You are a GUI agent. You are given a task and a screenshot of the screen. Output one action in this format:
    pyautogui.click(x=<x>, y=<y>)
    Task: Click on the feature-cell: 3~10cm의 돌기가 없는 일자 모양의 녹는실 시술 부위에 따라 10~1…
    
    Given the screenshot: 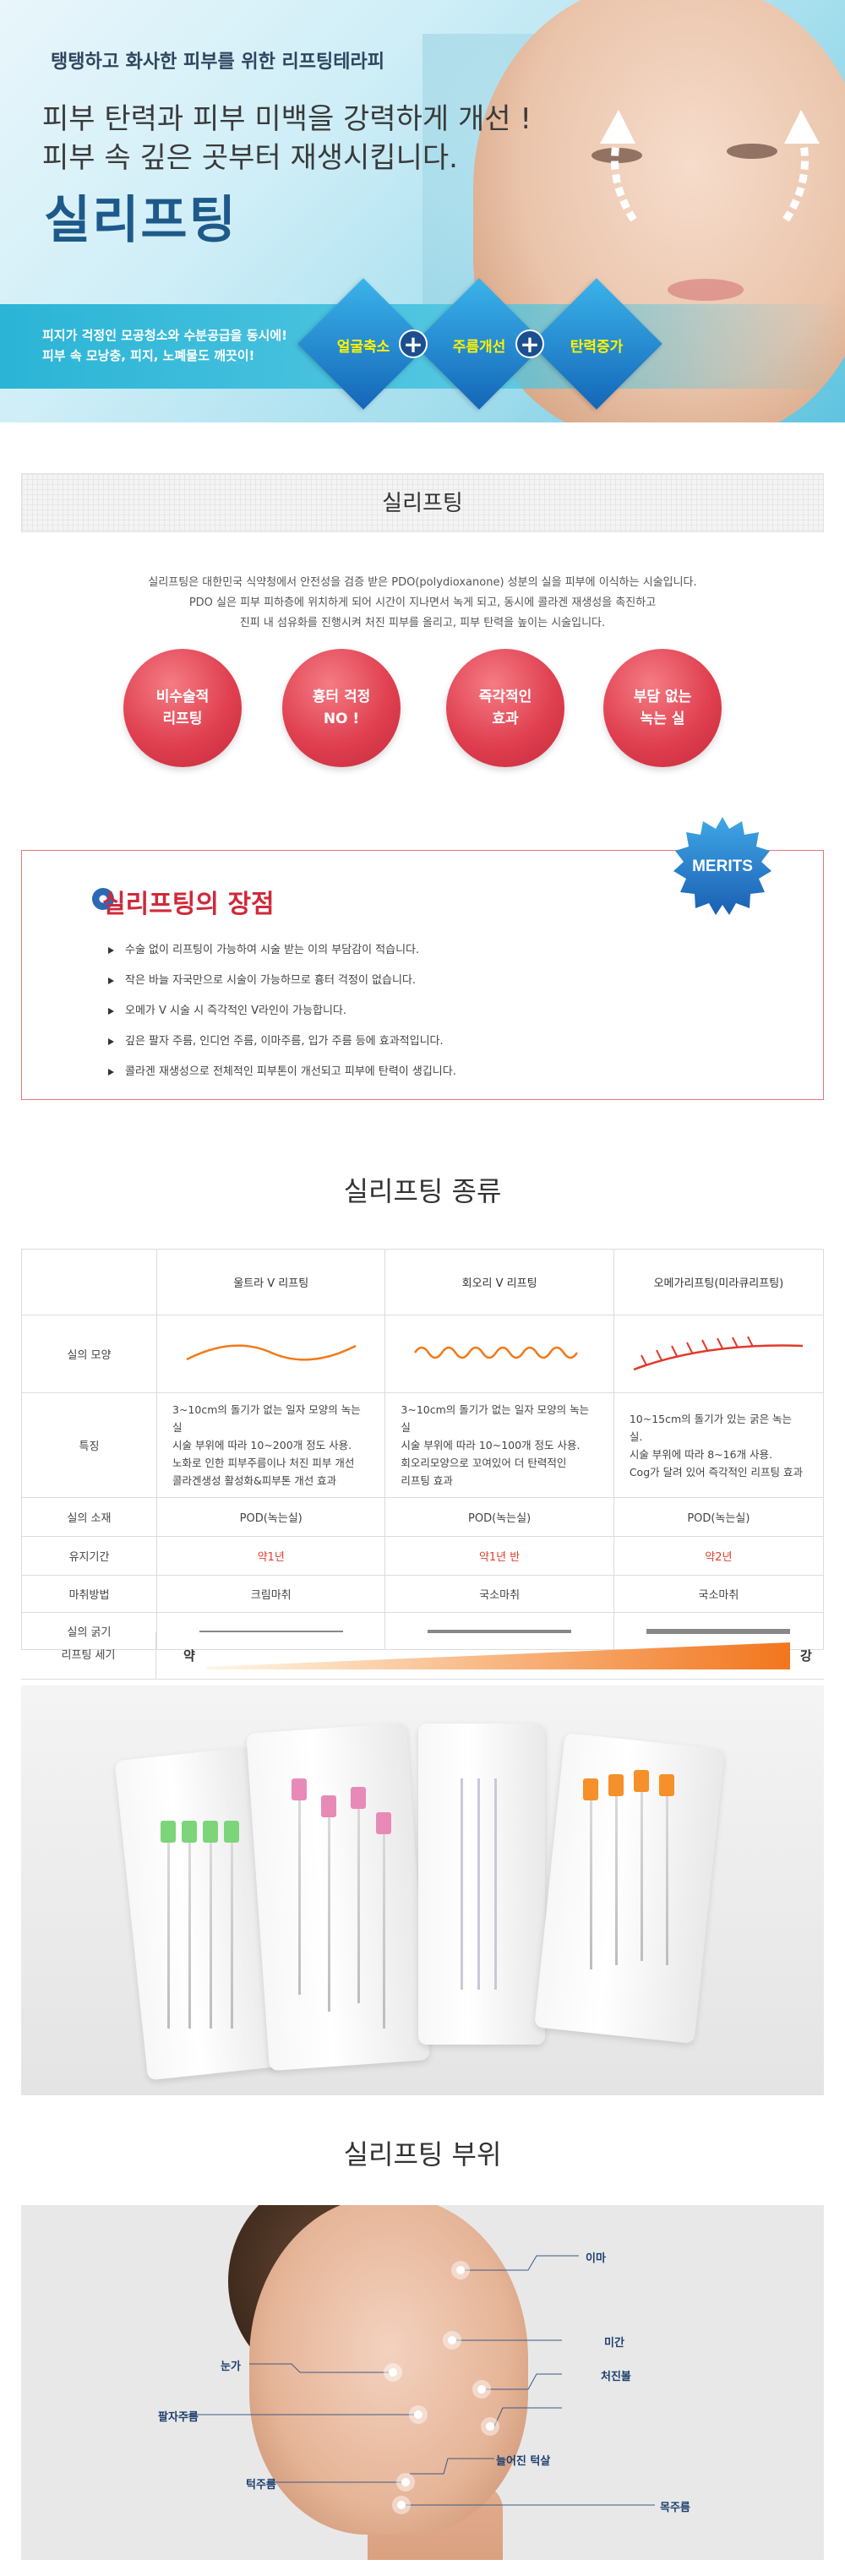 What is the action you would take?
    pyautogui.click(x=499, y=1445)
    